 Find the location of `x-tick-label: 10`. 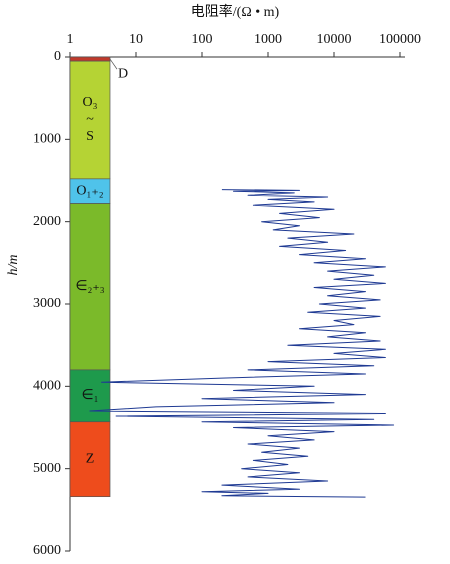

x-tick-label: 10 is located at coordinates (136, 39).